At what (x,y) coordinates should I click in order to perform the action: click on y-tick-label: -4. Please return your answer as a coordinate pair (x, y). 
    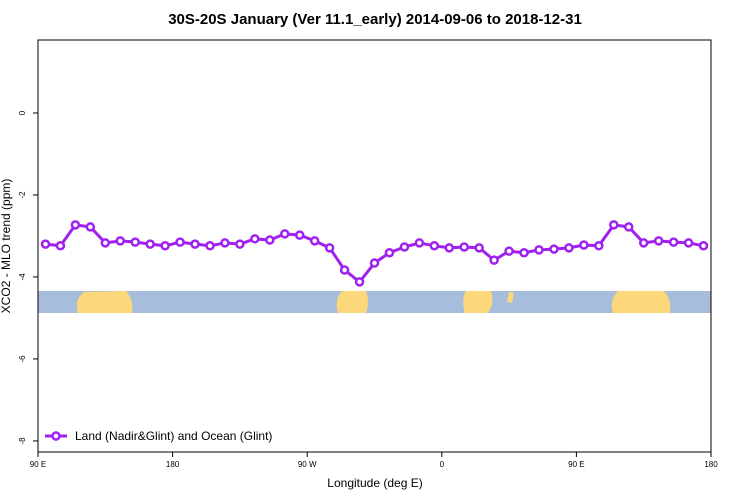
    Looking at the image, I should click on (22, 277).